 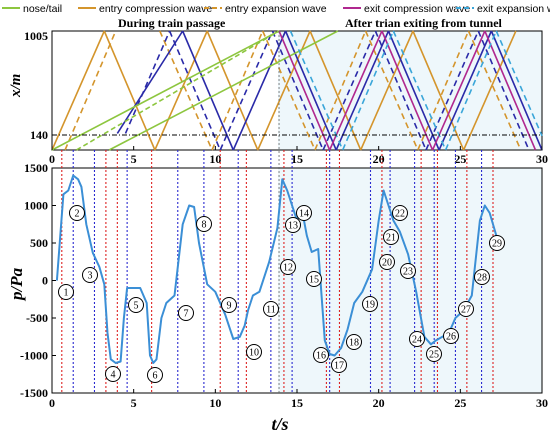 What do you see at coordinates (460, 403) in the screenshot?
I see `bottom-xtick-label-5: 25` at bounding box center [460, 403].